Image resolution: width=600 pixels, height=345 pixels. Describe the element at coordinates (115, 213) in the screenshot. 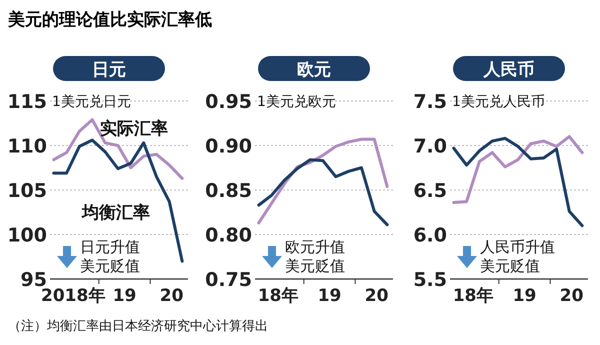

I see `series-label: 均衡汇率` at that location.